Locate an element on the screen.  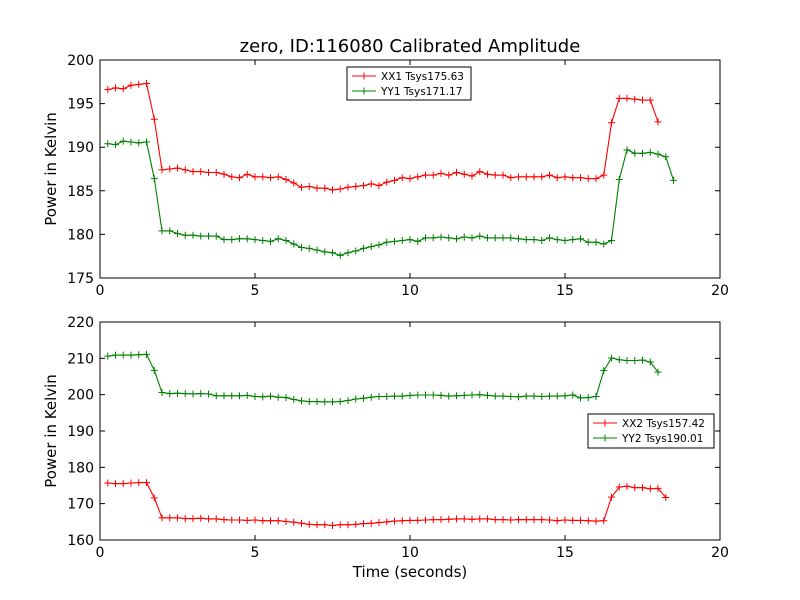
y-tick-label: 180 is located at coordinates (80, 468).